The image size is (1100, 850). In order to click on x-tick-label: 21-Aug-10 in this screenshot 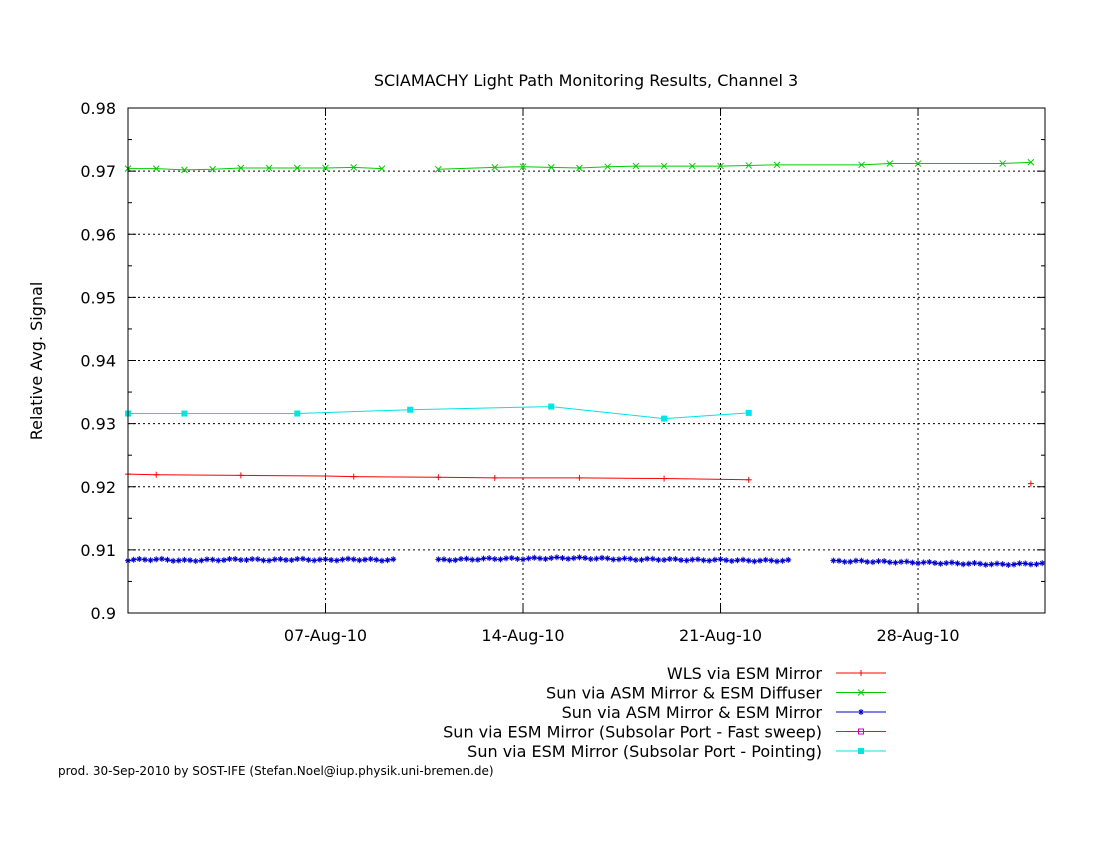, I will do `click(720, 635)`.